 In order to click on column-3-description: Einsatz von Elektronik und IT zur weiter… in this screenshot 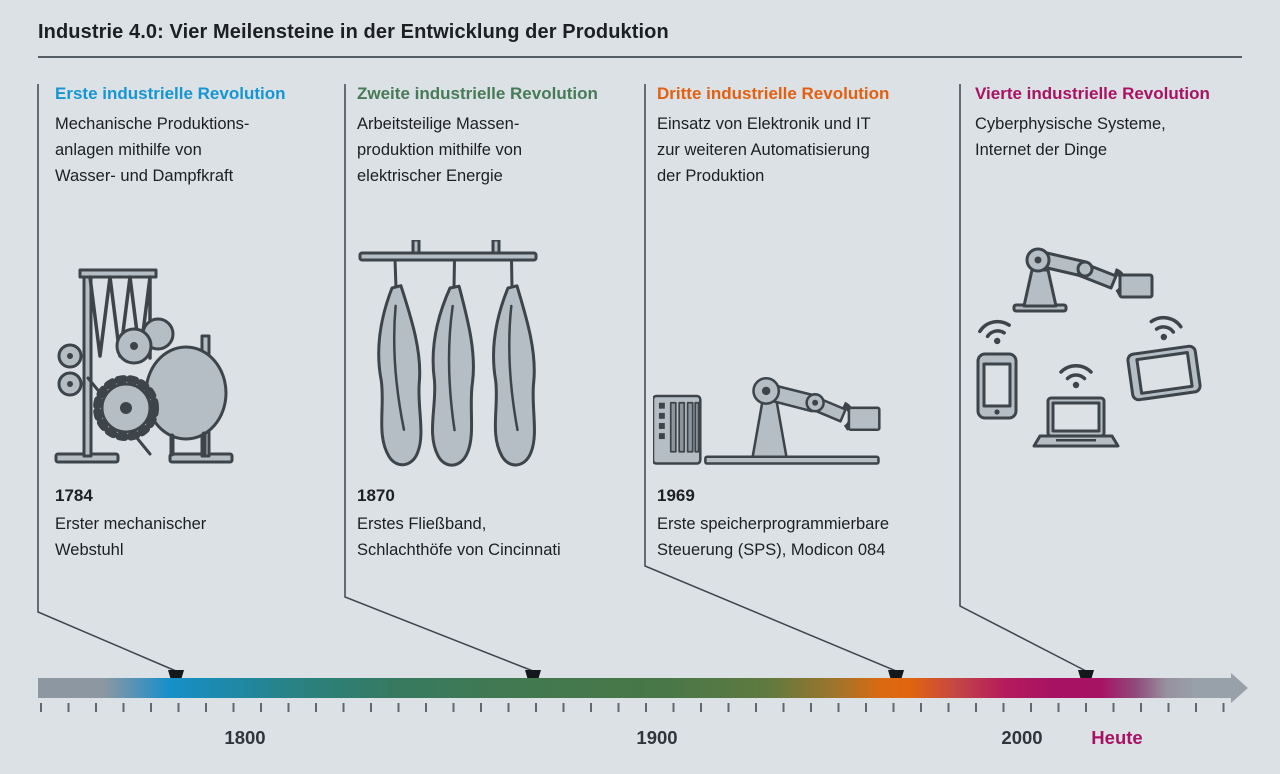, I will do `click(764, 150)`.